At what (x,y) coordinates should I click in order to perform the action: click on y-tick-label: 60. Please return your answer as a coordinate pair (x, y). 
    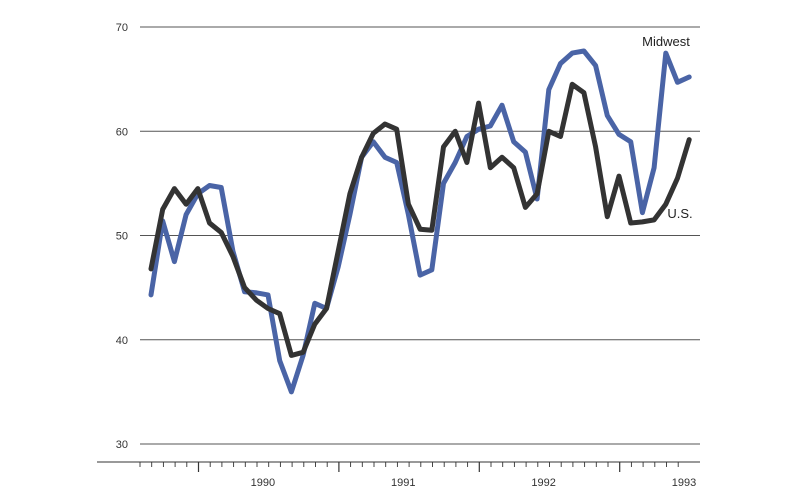
    Looking at the image, I should click on (122, 132).